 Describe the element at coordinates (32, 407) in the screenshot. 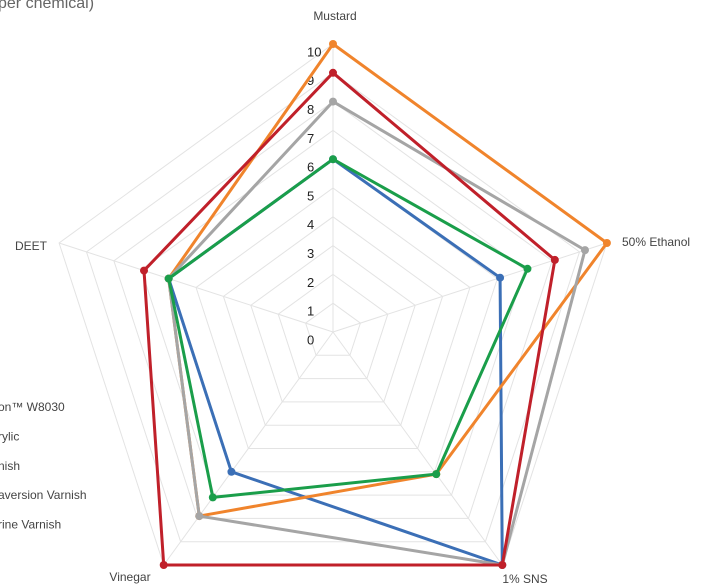

I see `legend-label: on™ W8030` at that location.